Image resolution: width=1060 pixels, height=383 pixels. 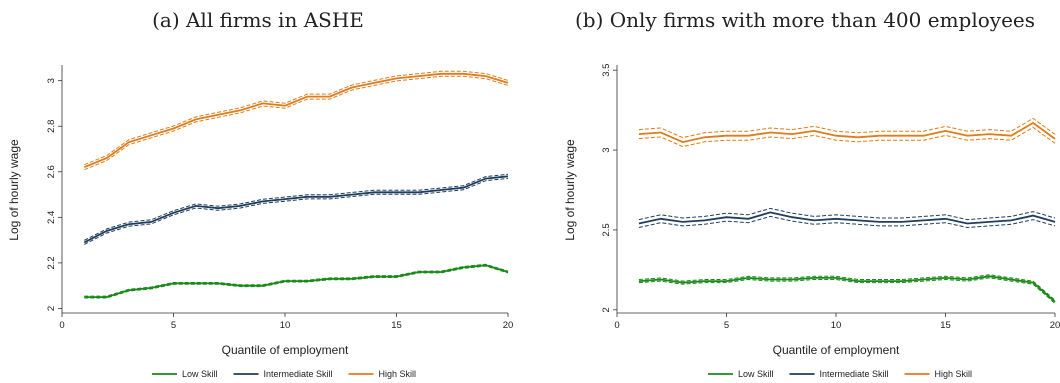 I want to click on y-tick-label: 3.5, so click(x=606, y=70).